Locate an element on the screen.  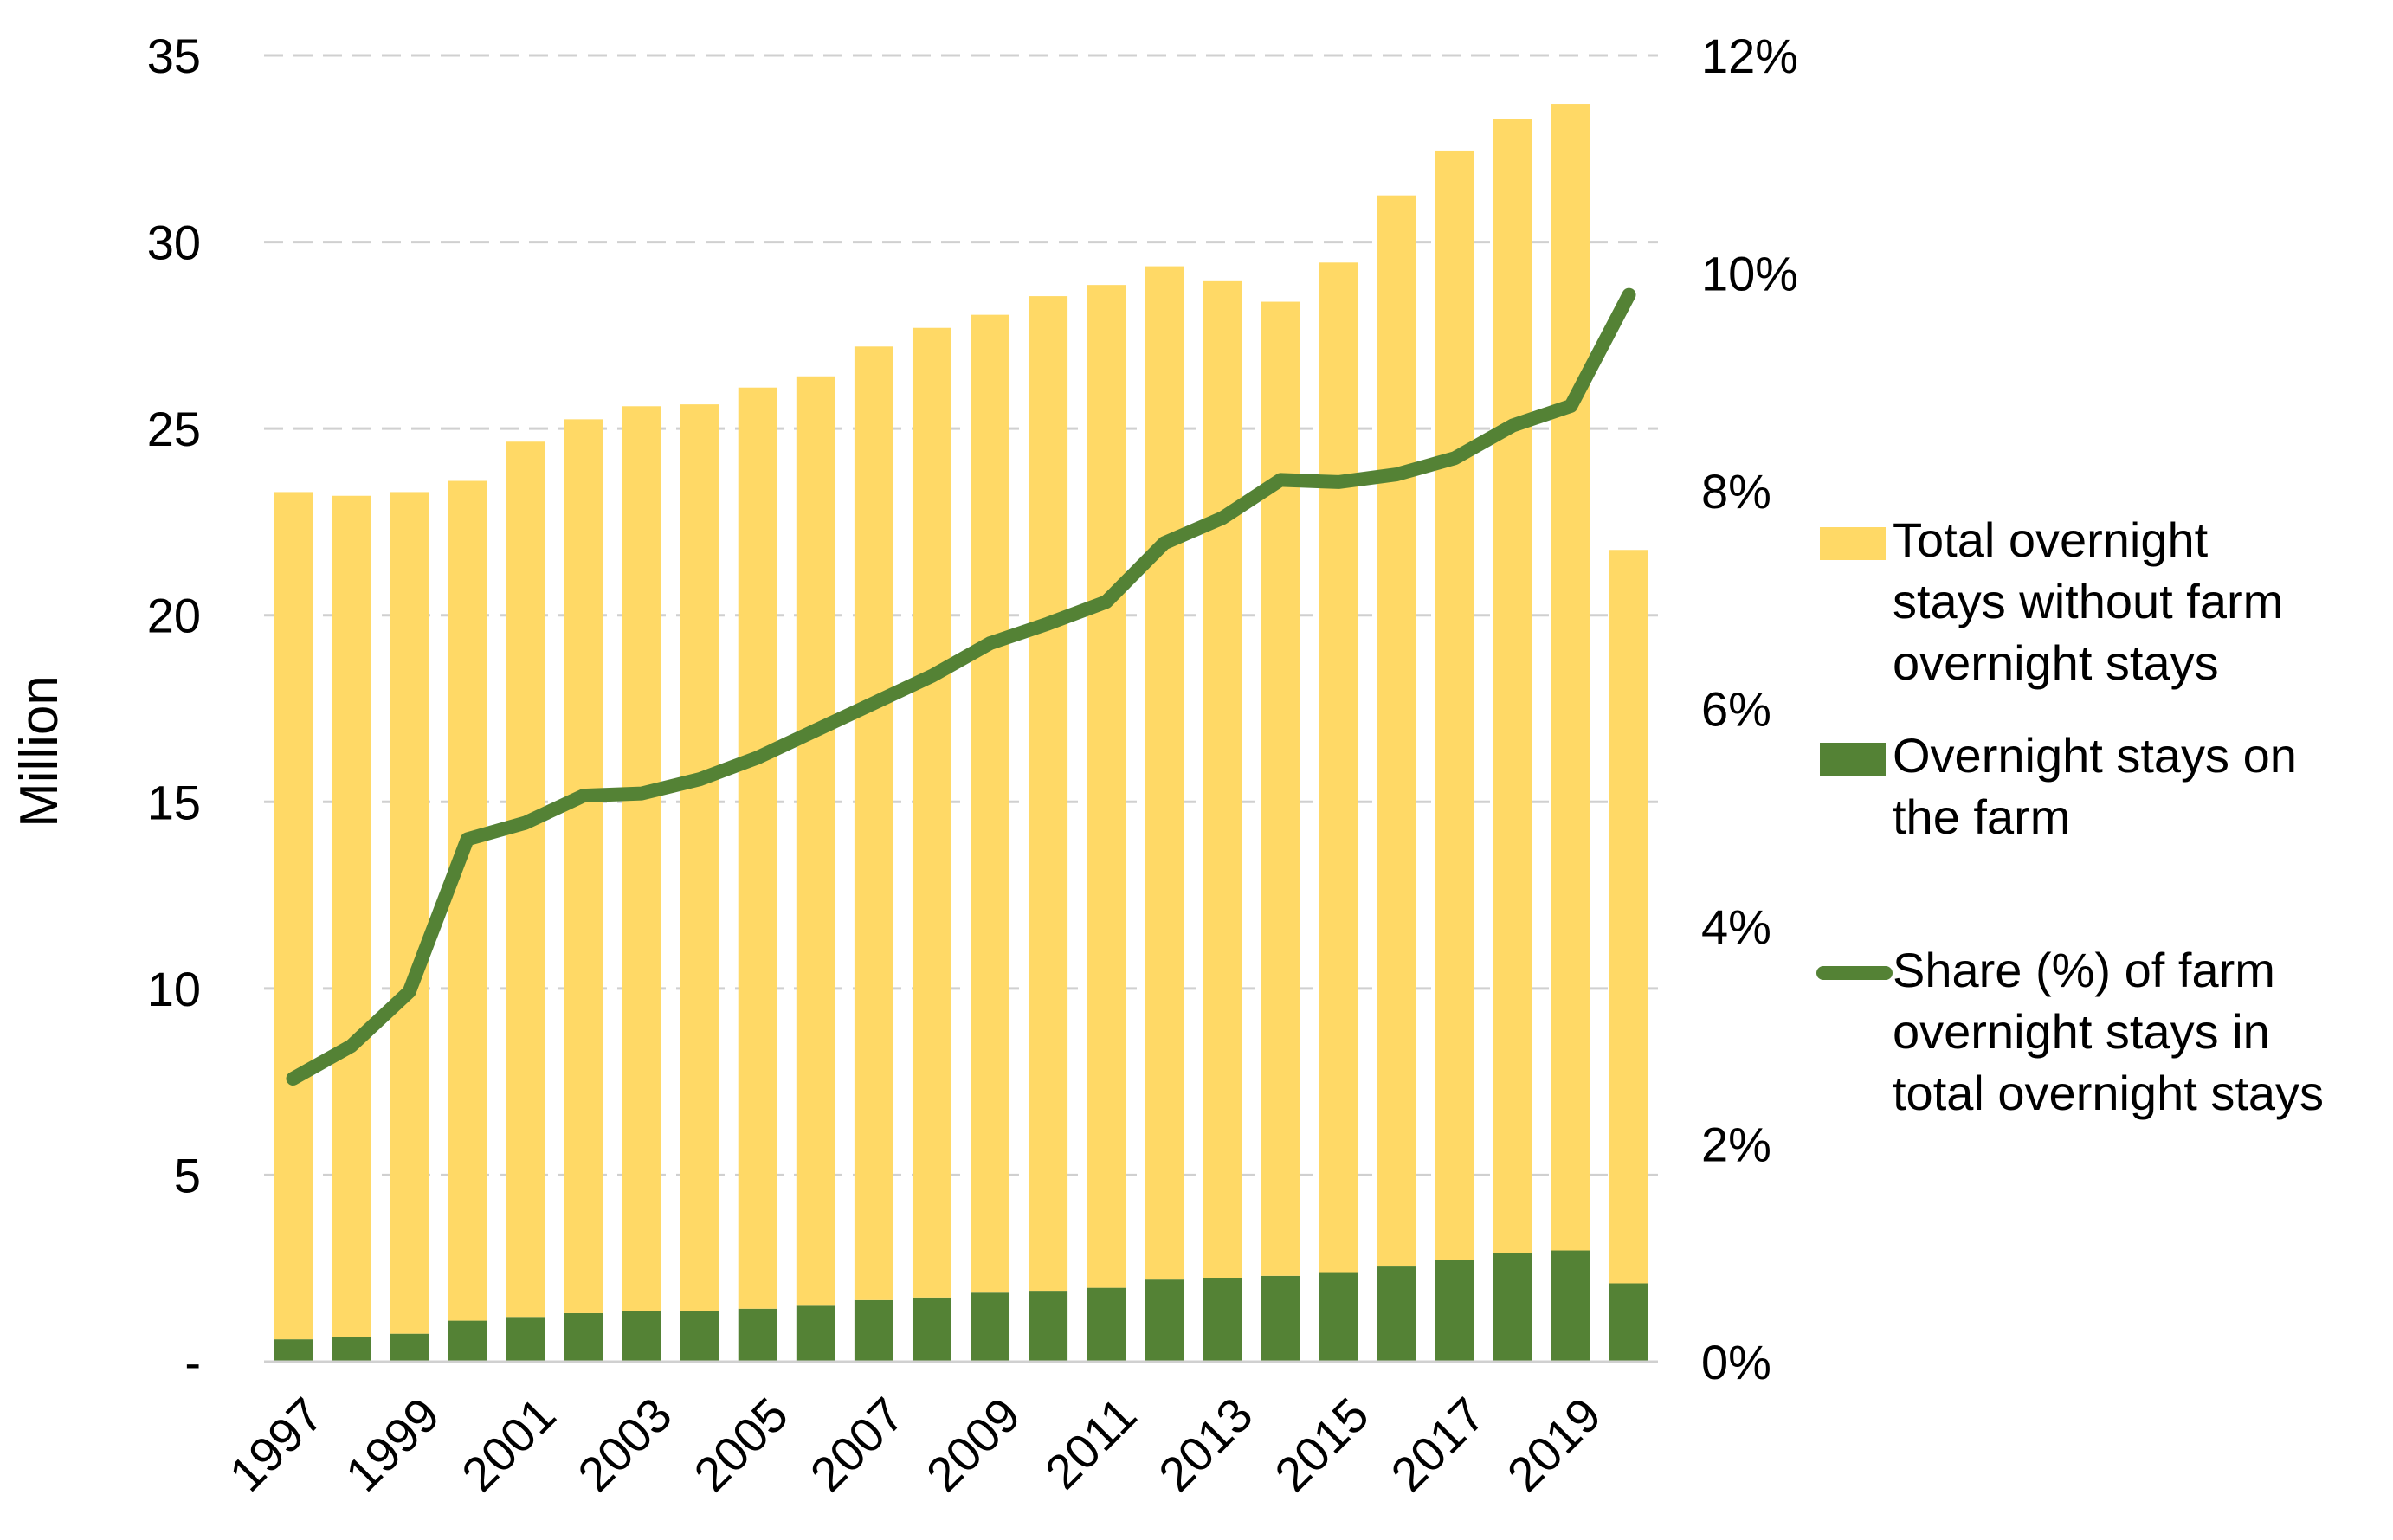
bar-other-2008 is located at coordinates (931, 812).